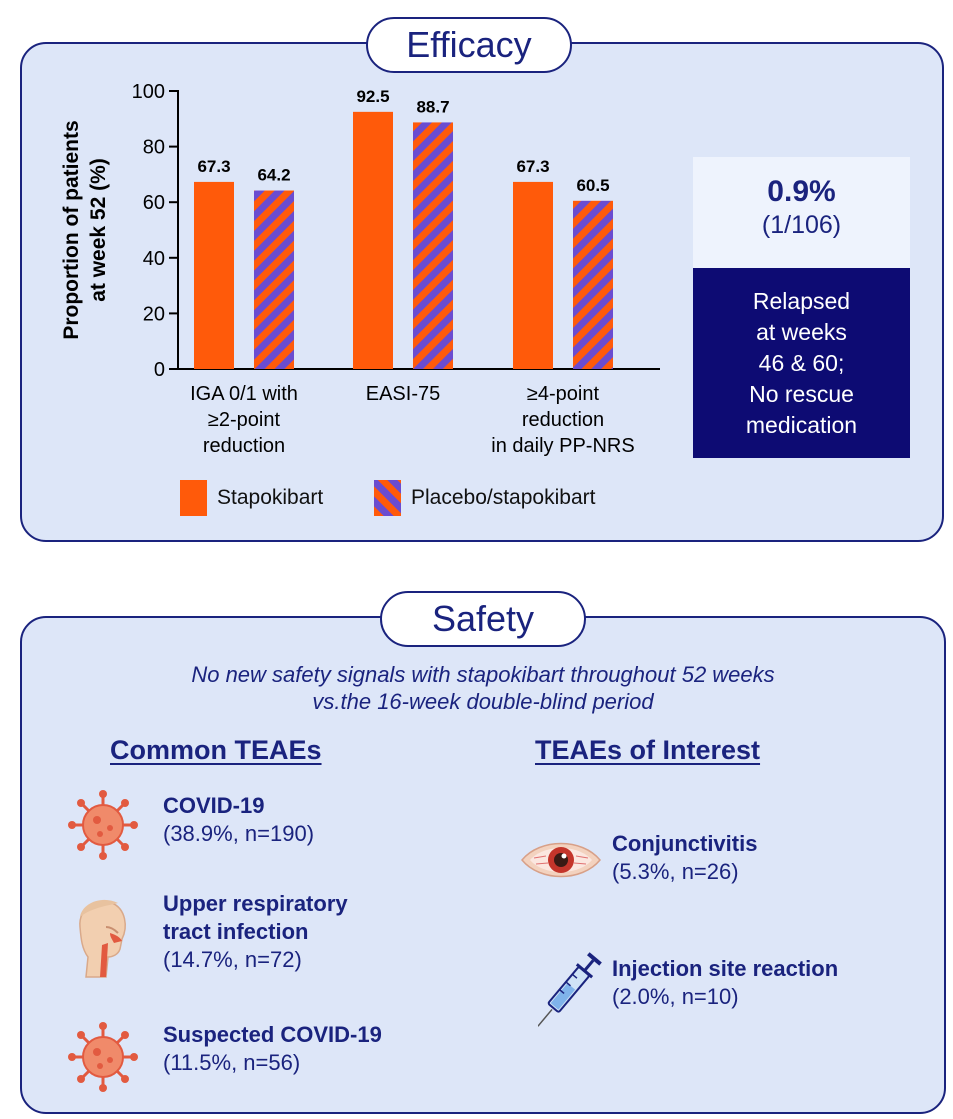  I want to click on relapse-percent: 0.9%, so click(801, 191).